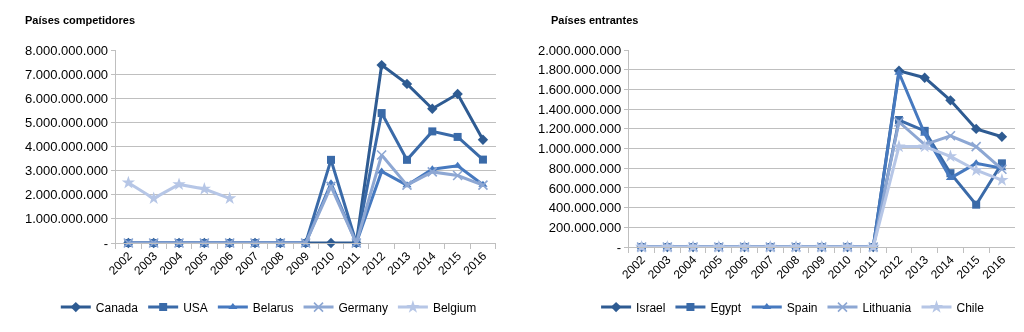 The width and height of the screenshot is (1024, 332). I want to click on y-tick-label: 1.600.000.000, so click(580, 90).